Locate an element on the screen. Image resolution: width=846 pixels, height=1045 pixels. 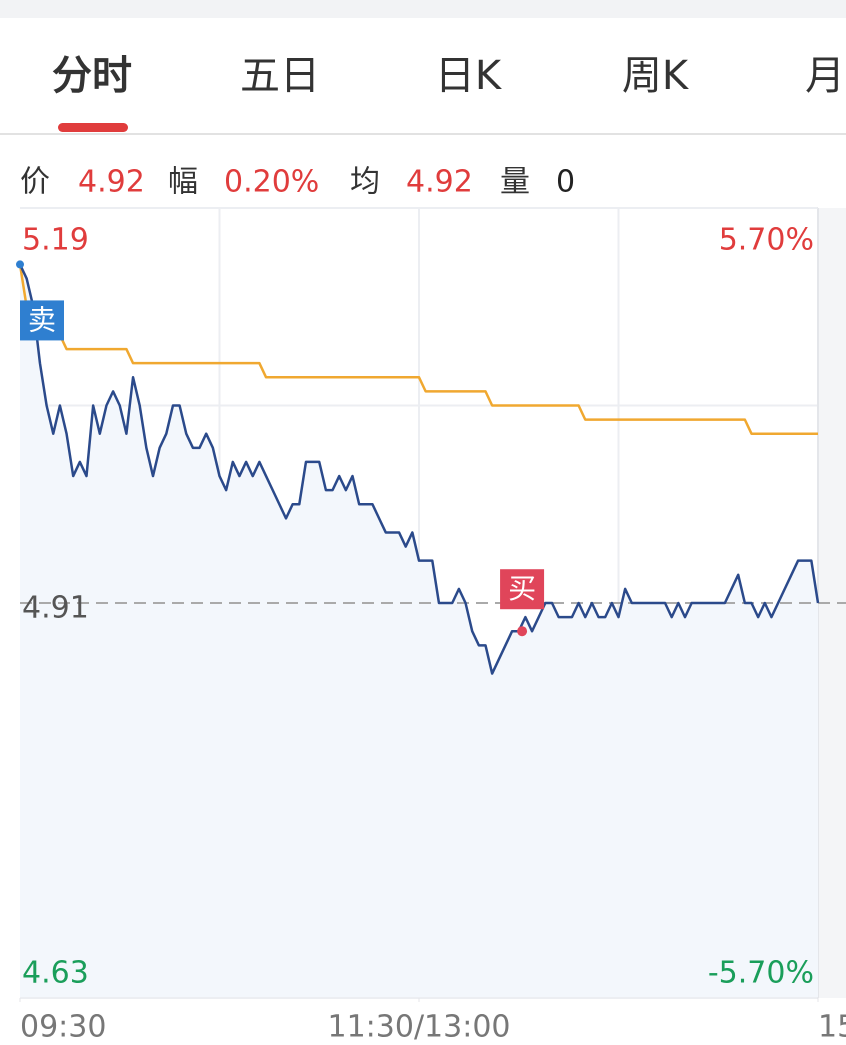
y2-tick-label: -5.70% is located at coordinates (761, 973).